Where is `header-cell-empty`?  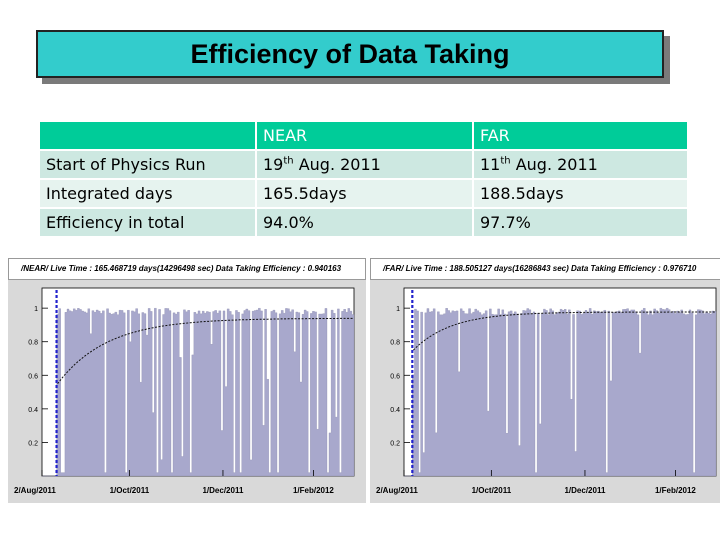
header-cell-empty is located at coordinates (147, 135).